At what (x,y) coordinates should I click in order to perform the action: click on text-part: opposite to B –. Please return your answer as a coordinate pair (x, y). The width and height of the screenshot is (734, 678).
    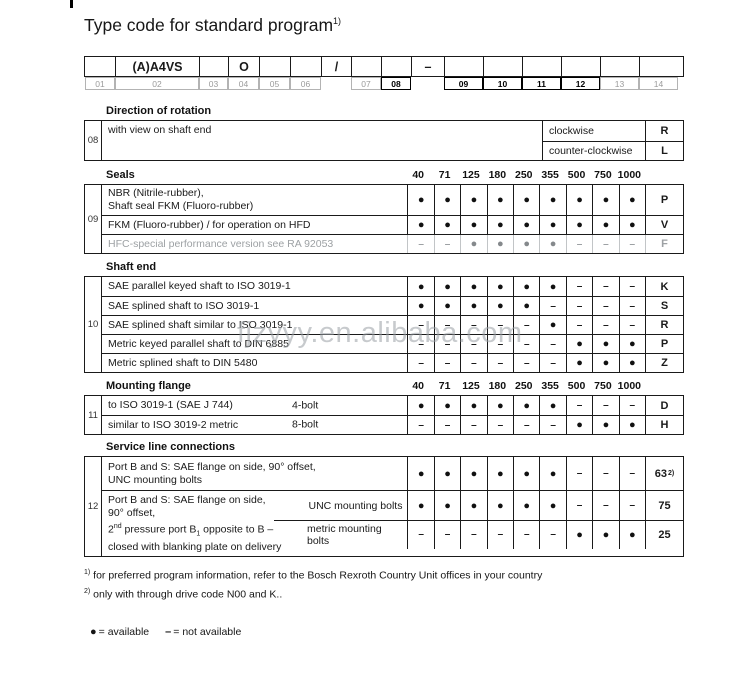
    Looking at the image, I should click on (237, 529).